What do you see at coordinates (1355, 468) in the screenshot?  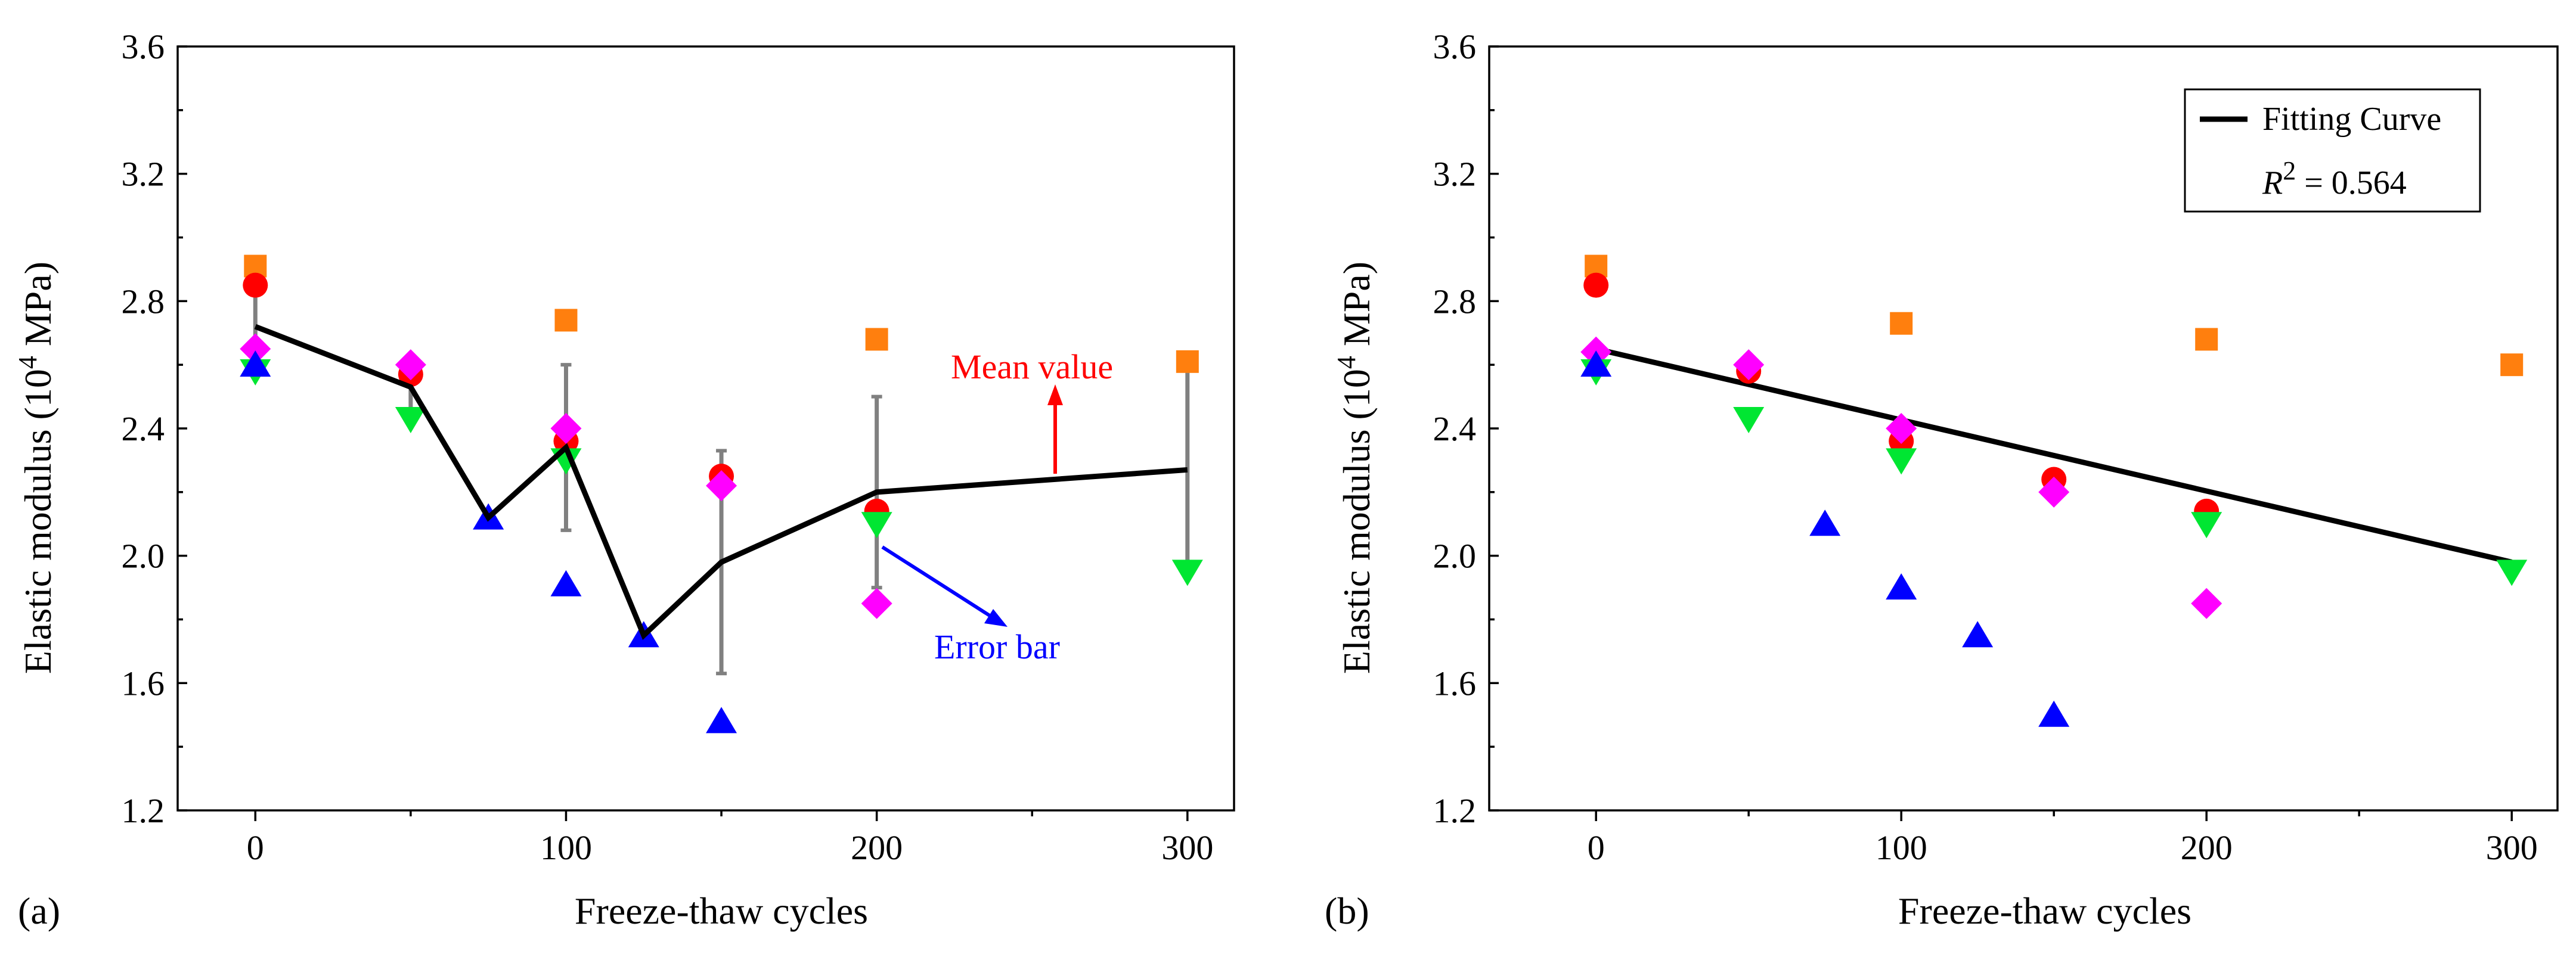 I see `panel-b-ylabel: Elastic modulus (104 MPa)` at bounding box center [1355, 468].